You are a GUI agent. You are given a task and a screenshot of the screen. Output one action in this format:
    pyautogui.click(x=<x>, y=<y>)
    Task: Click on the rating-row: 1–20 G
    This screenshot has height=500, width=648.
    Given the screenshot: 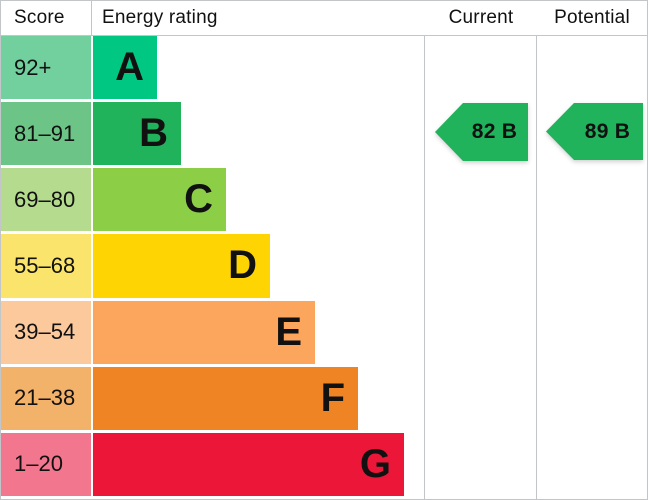 What is the action you would take?
    pyautogui.click(x=213, y=465)
    